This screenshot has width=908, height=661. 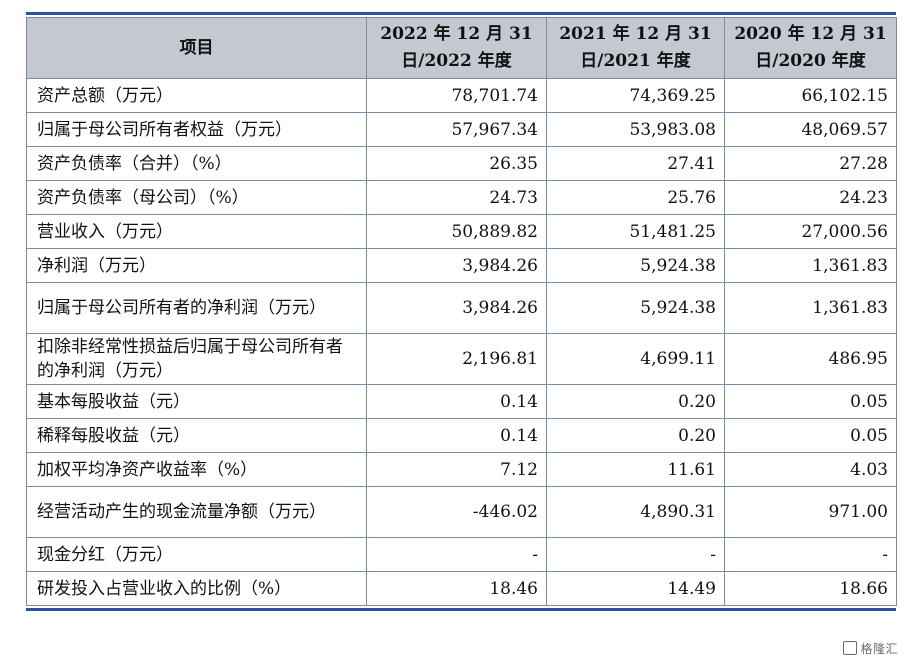 I want to click on value-2020: 66,102.15, so click(x=810, y=95).